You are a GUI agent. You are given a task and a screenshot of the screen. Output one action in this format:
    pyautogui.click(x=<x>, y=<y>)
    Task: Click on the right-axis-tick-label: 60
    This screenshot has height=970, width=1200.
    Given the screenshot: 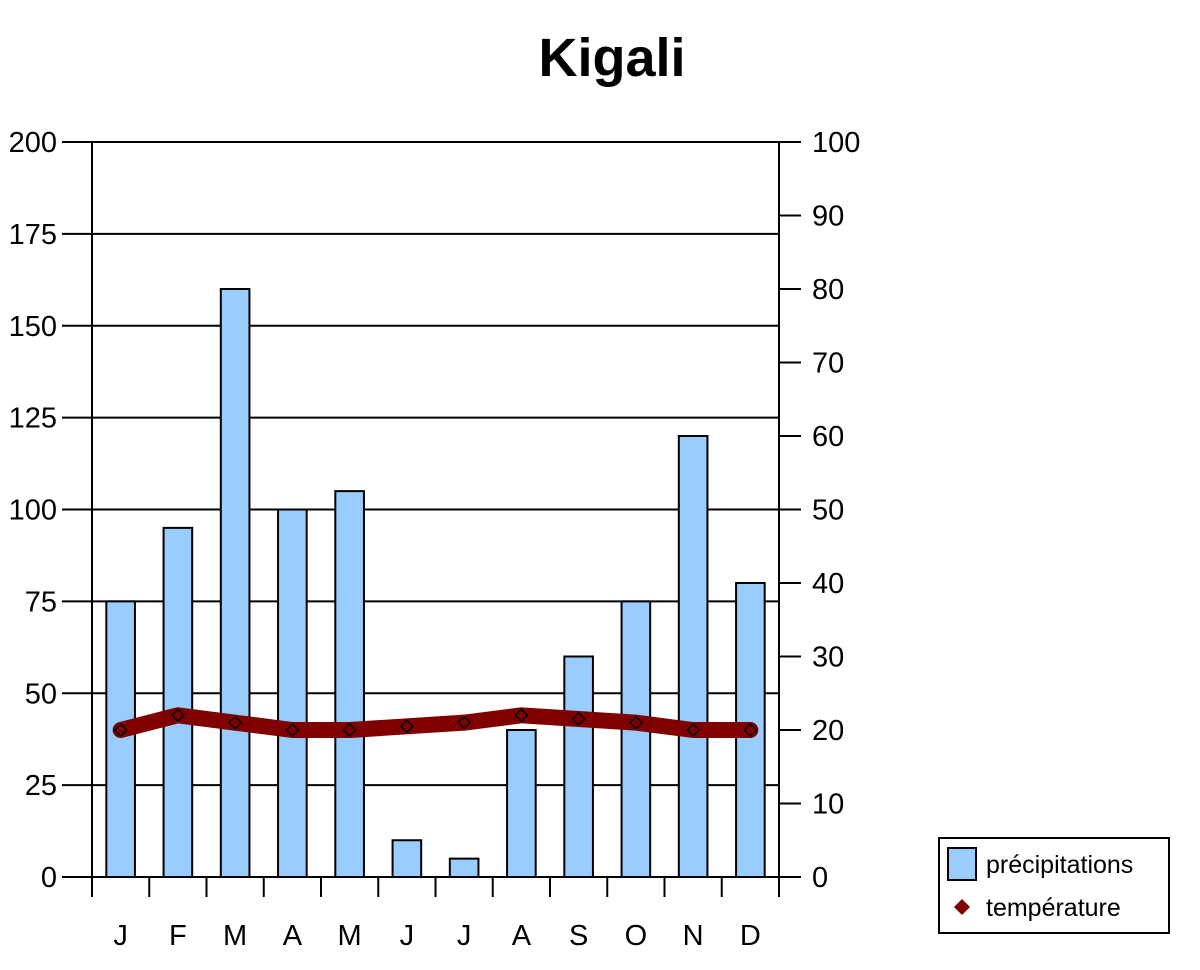 What is the action you would take?
    pyautogui.click(x=828, y=437)
    